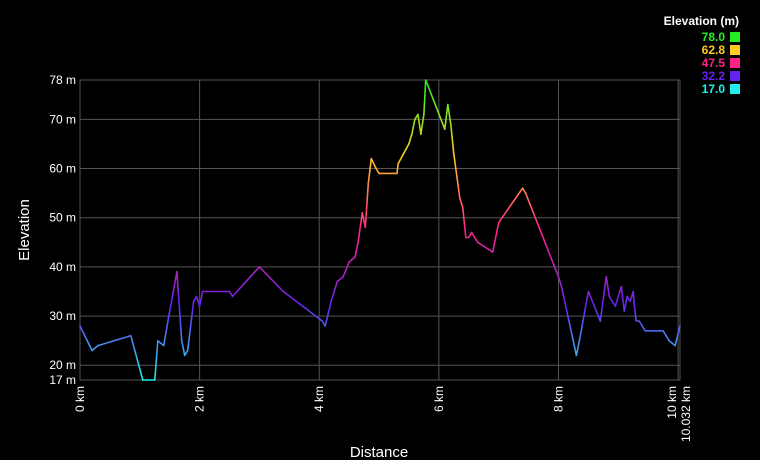 The height and width of the screenshot is (460, 760). Describe the element at coordinates (714, 37) in the screenshot. I see `legend-label: 78.0` at that location.